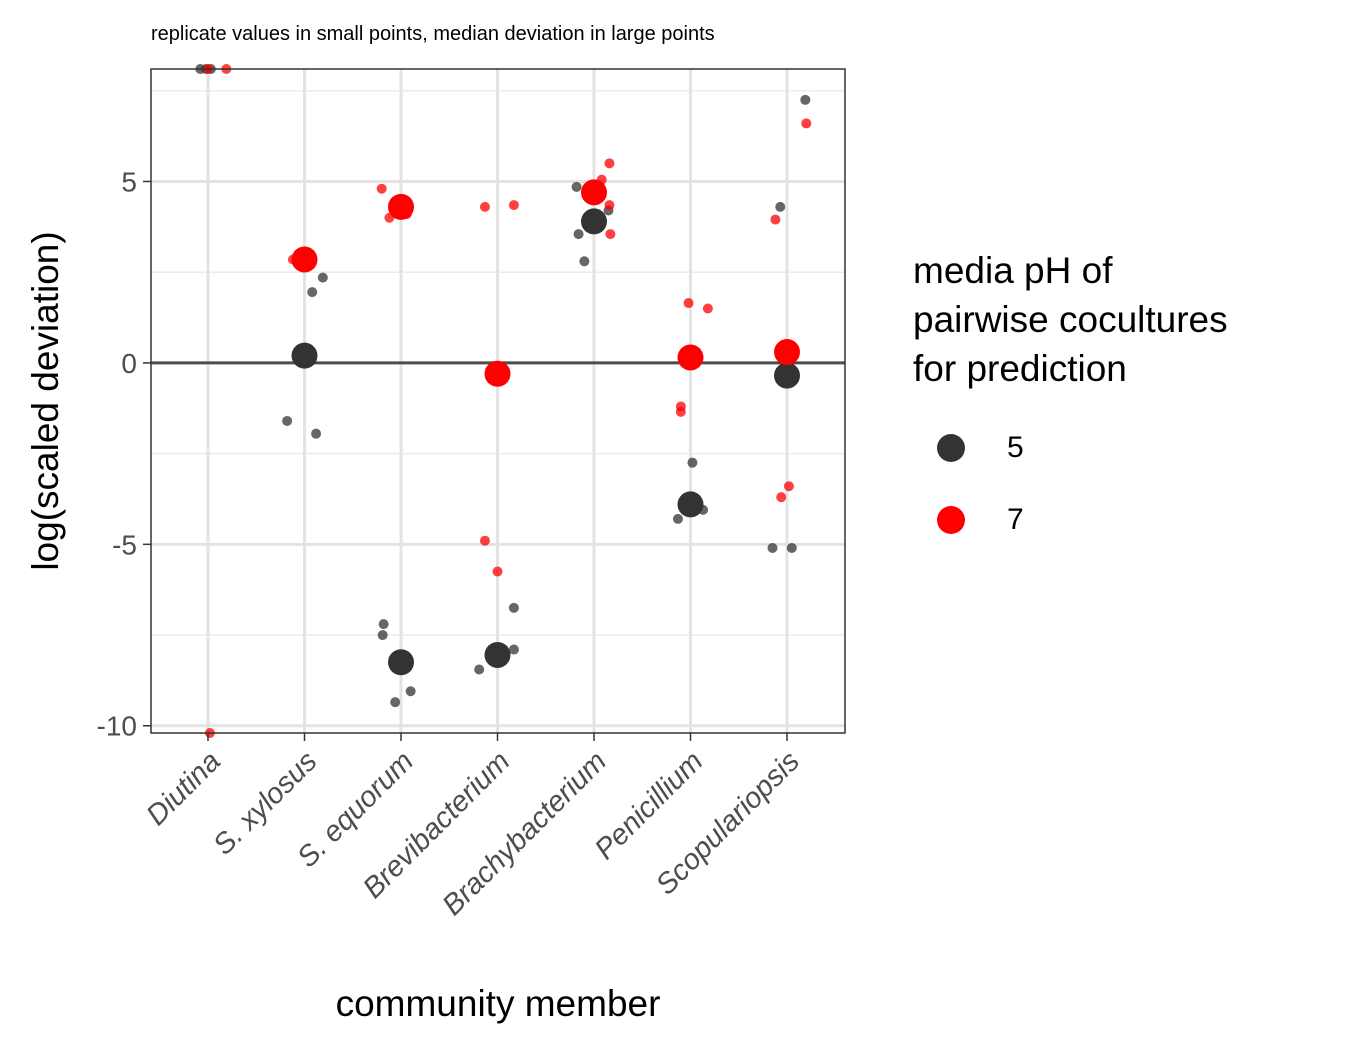 The image size is (1350, 1050). What do you see at coordinates (1013, 270) in the screenshot?
I see `legend-title-line: media pH of` at bounding box center [1013, 270].